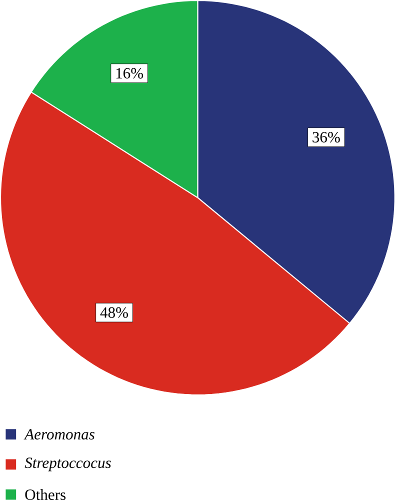 The height and width of the screenshot is (500, 395). What do you see at coordinates (129, 73) in the screenshot?
I see `data-label: 16%` at bounding box center [129, 73].